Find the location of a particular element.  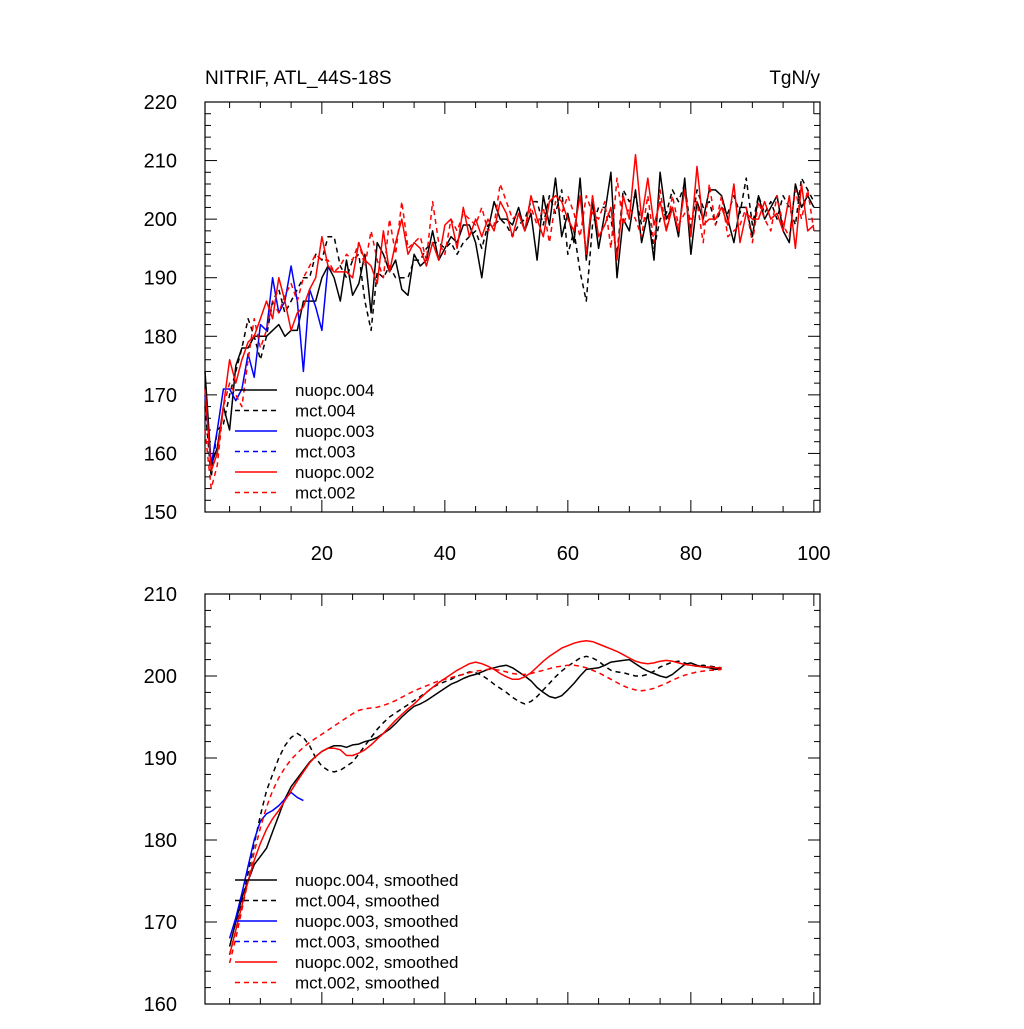

legend-label: nuopc.004 is located at coordinates (334, 390).